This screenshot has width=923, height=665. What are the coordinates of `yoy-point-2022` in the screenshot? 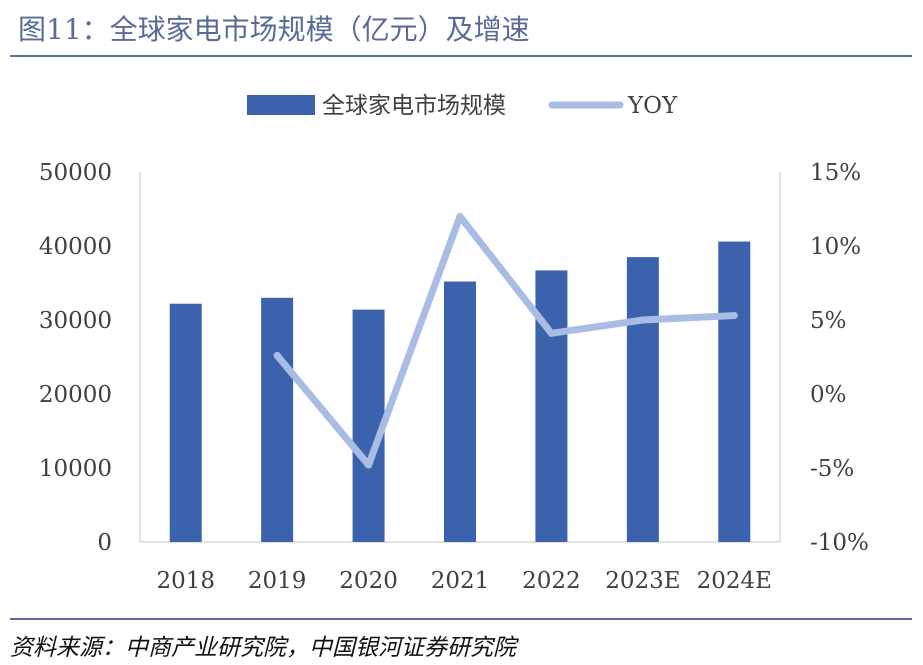 It's located at (551, 333).